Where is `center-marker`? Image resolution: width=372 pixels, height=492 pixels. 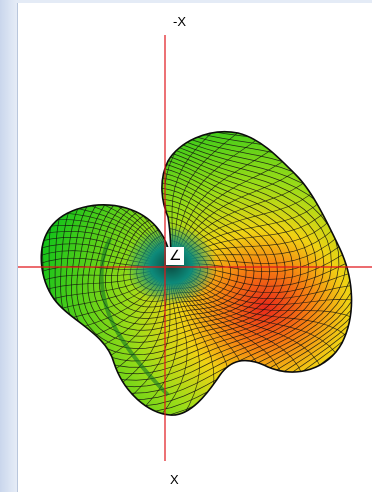 center-marker is located at coordinates (175, 256).